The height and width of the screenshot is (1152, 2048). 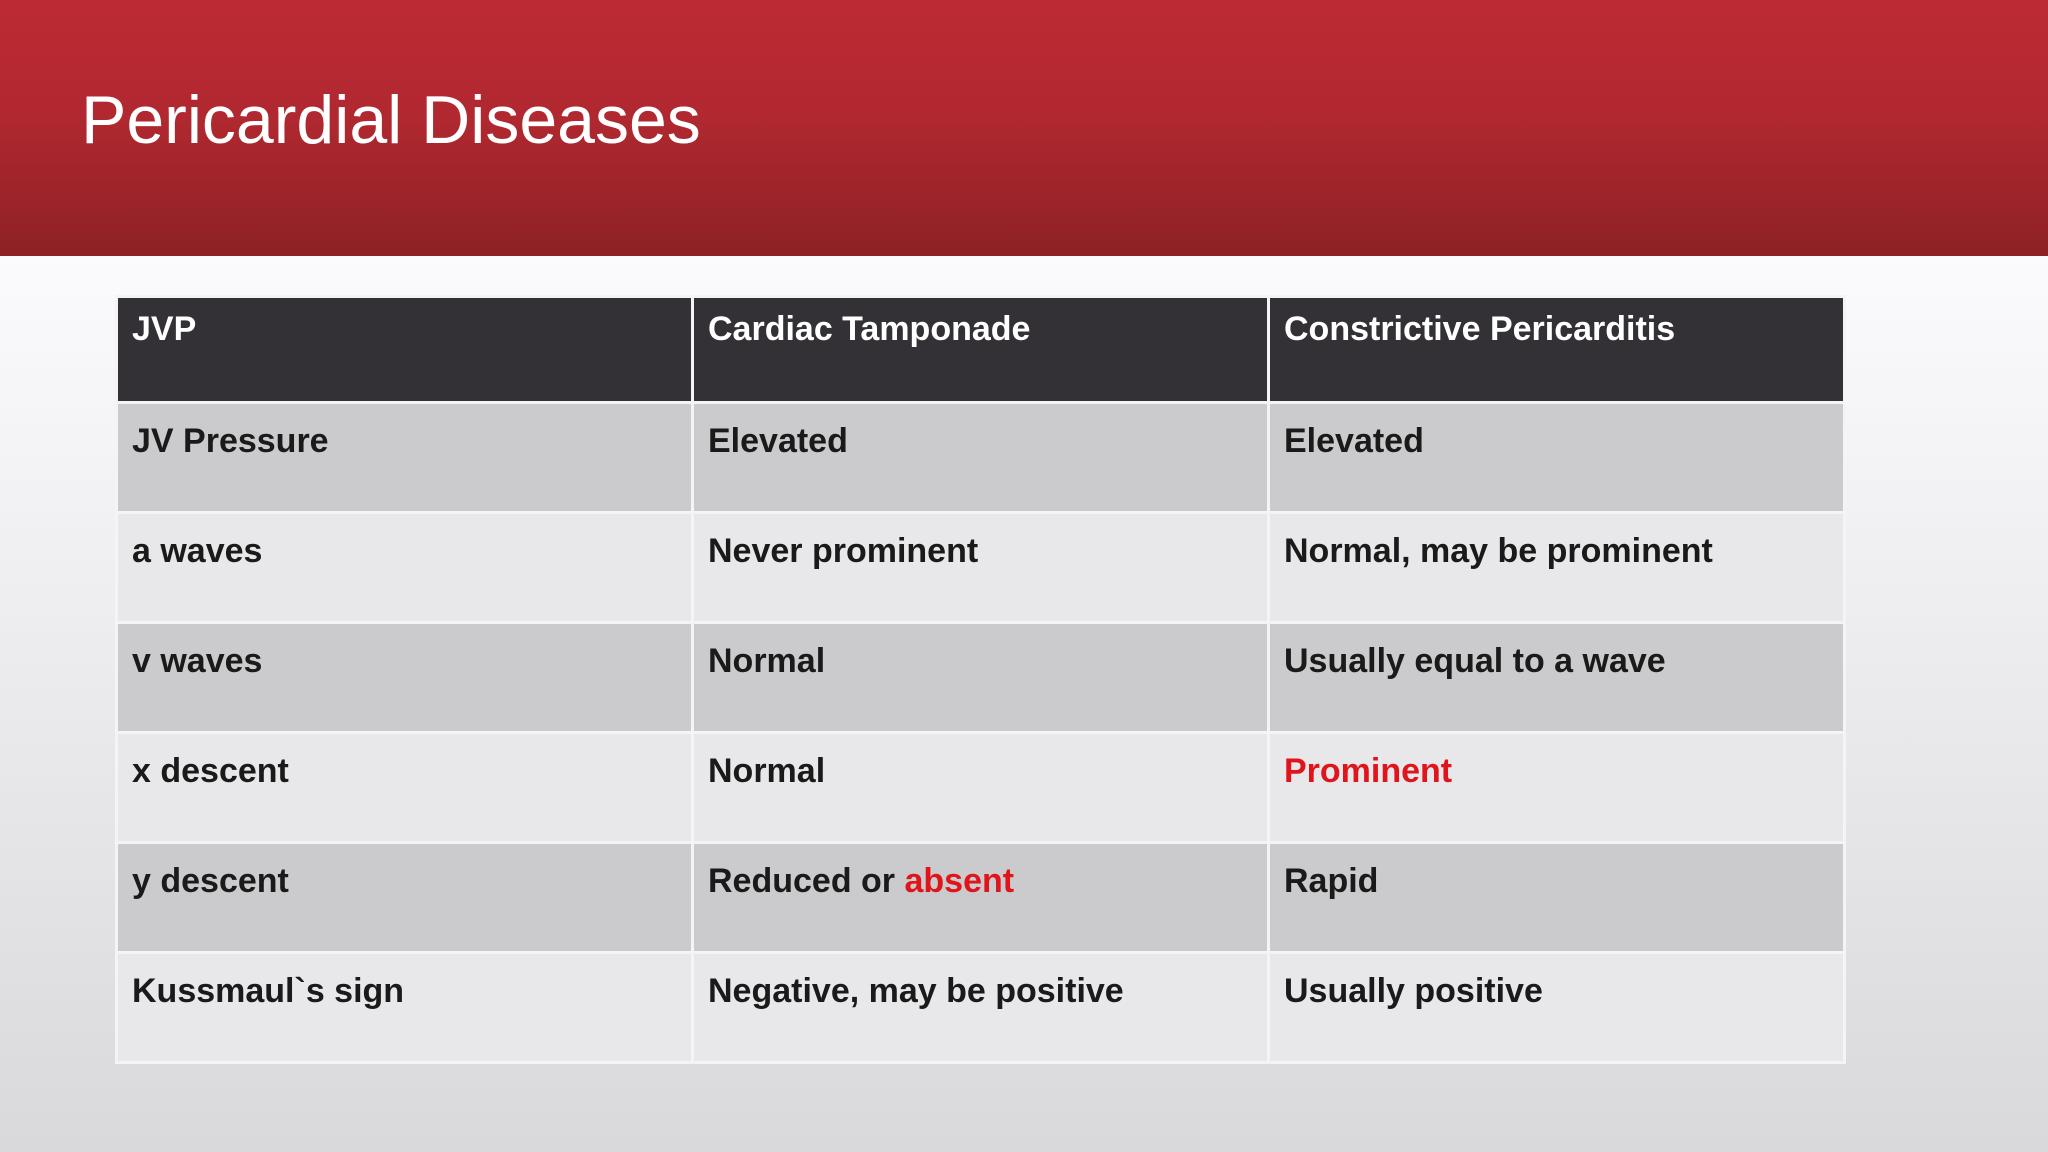 What do you see at coordinates (404, 897) in the screenshot?
I see `cell: y descent` at bounding box center [404, 897].